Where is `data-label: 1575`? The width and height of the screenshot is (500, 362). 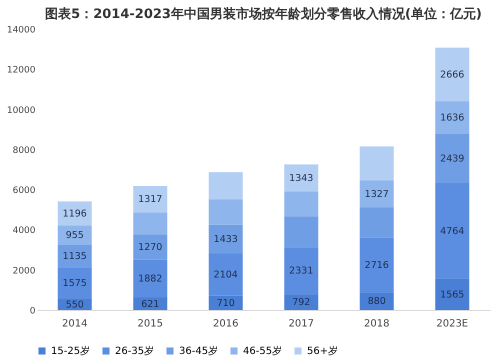 data-label: 1575 is located at coordinates (74, 284).